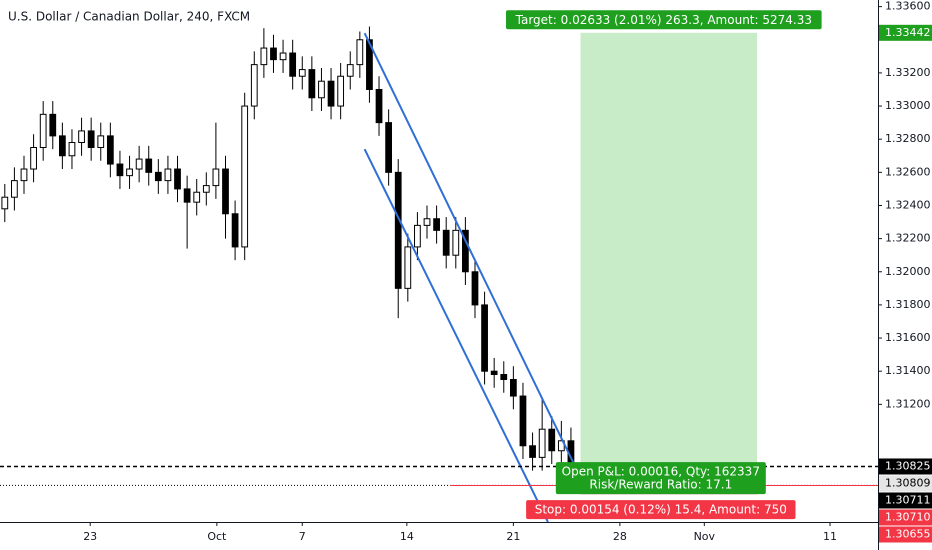  I want to click on x-tick-label: 7, so click(302, 536).